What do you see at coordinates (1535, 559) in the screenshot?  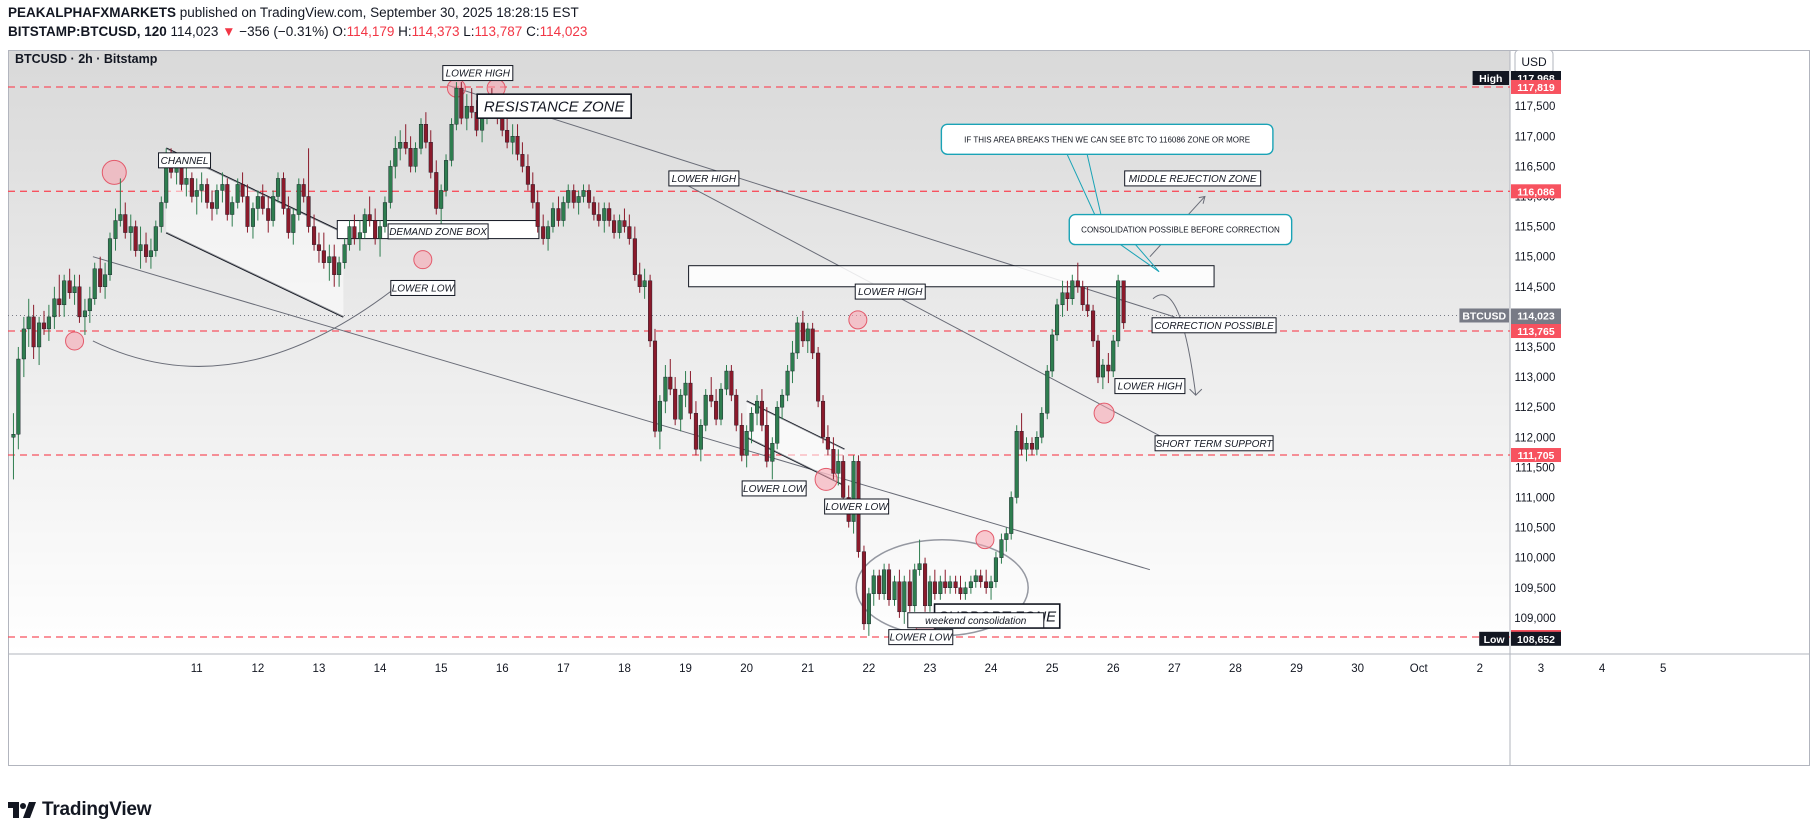 I see `price-tick-label: 110,000` at bounding box center [1535, 559].